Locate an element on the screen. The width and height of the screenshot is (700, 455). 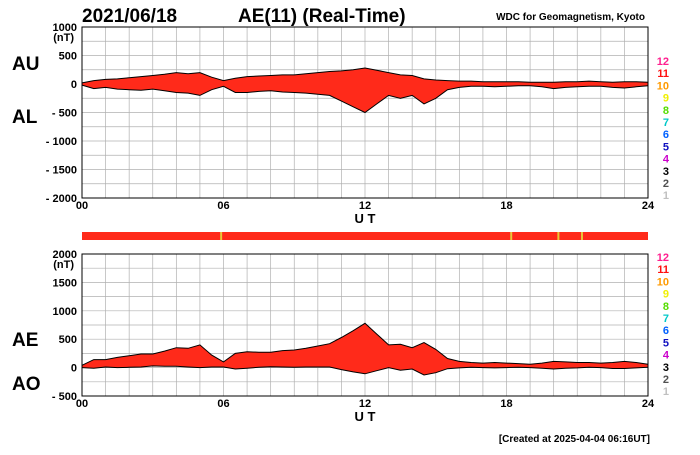
series-line-al is located at coordinates (365, 99).